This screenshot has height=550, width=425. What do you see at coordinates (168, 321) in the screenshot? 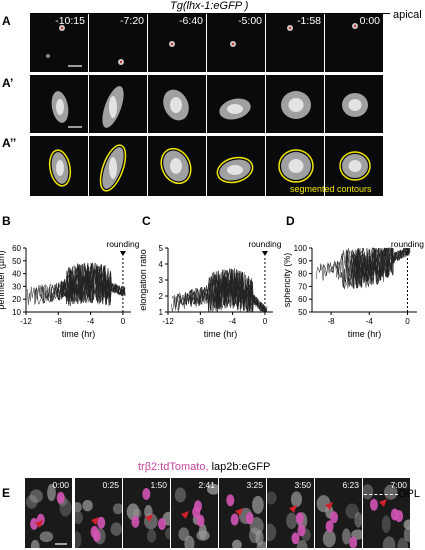
I see `x-tick-label: -12` at bounding box center [168, 321].